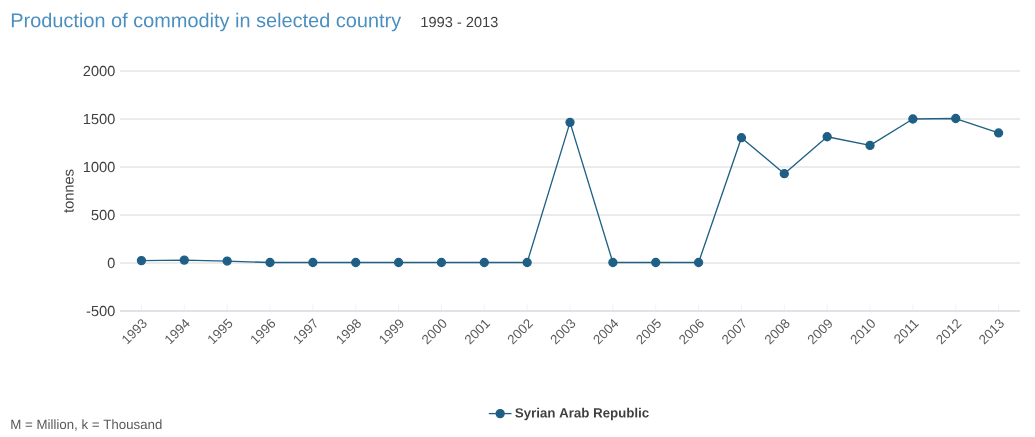  I want to click on chart-title: Production of commodity in selected country, so click(206, 22).